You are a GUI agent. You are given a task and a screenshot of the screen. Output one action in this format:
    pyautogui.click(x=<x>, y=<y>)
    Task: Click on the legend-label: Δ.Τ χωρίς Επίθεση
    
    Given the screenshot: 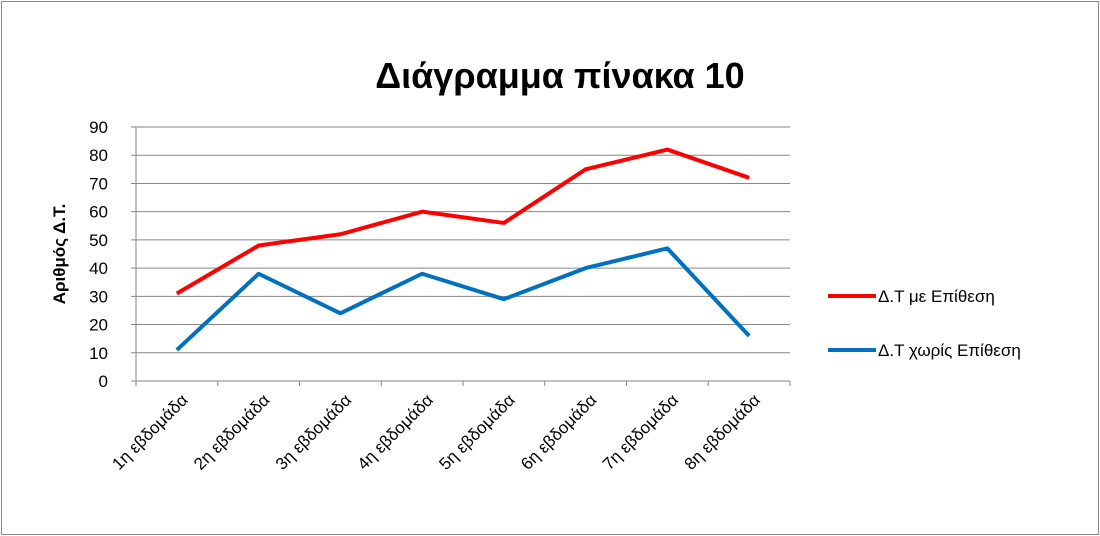 What is the action you would take?
    pyautogui.click(x=949, y=350)
    